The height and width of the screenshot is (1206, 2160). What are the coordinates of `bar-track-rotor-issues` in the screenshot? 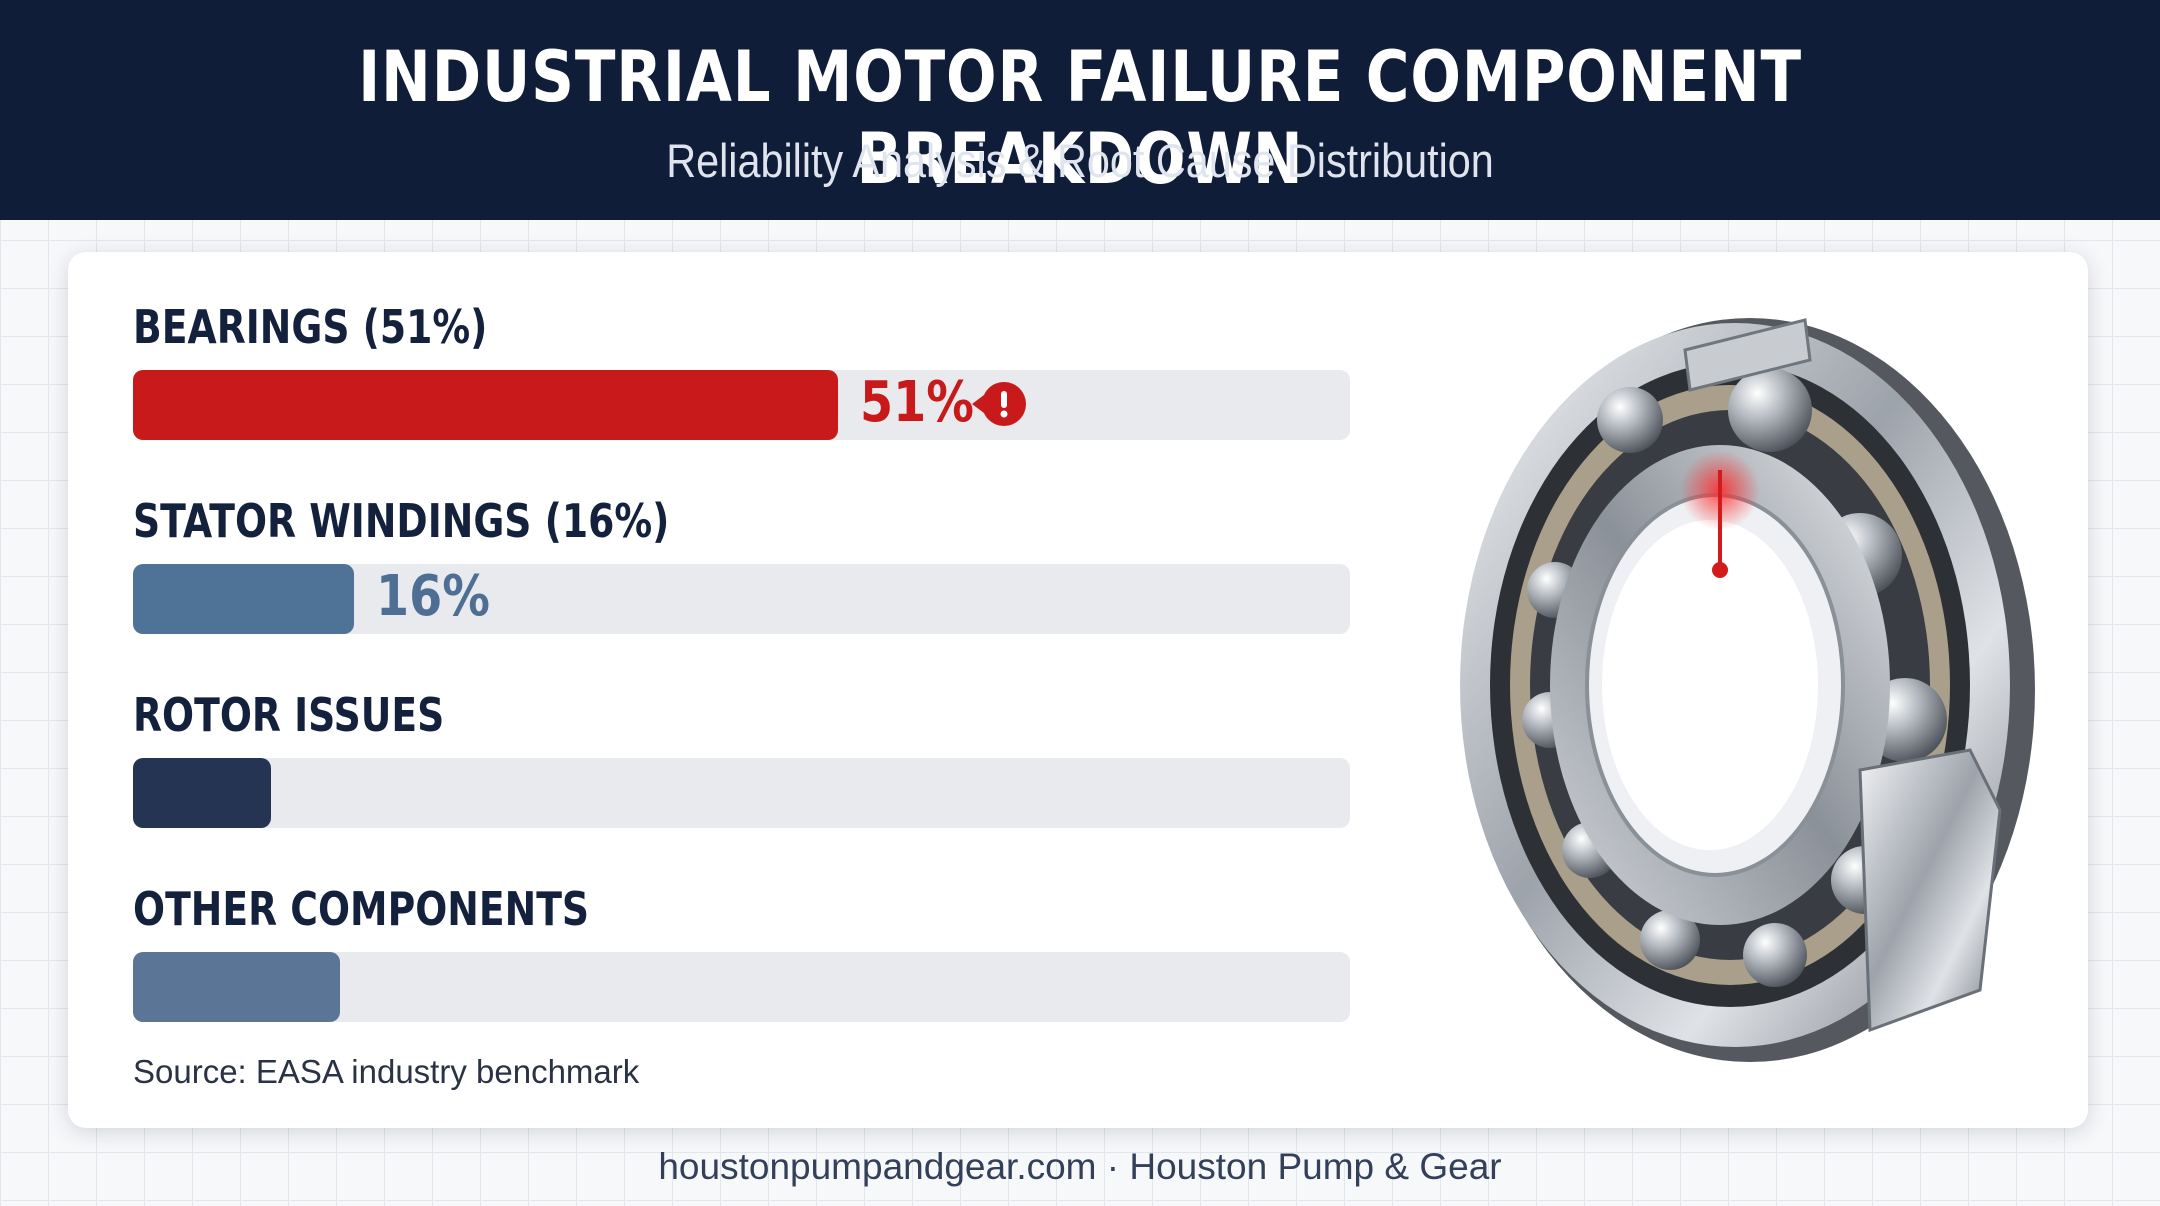 It's located at (741, 793).